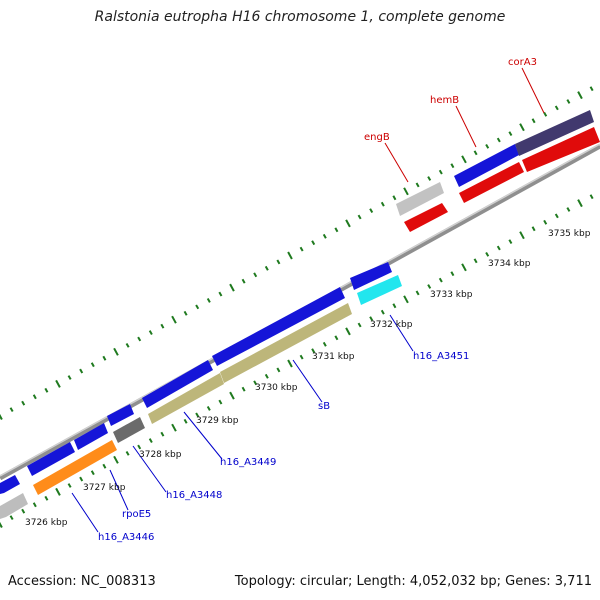 This screenshot has width=600, height=600. Describe the element at coordinates (377, 137) in the screenshot. I see `gene-label-engB: engB` at that location.